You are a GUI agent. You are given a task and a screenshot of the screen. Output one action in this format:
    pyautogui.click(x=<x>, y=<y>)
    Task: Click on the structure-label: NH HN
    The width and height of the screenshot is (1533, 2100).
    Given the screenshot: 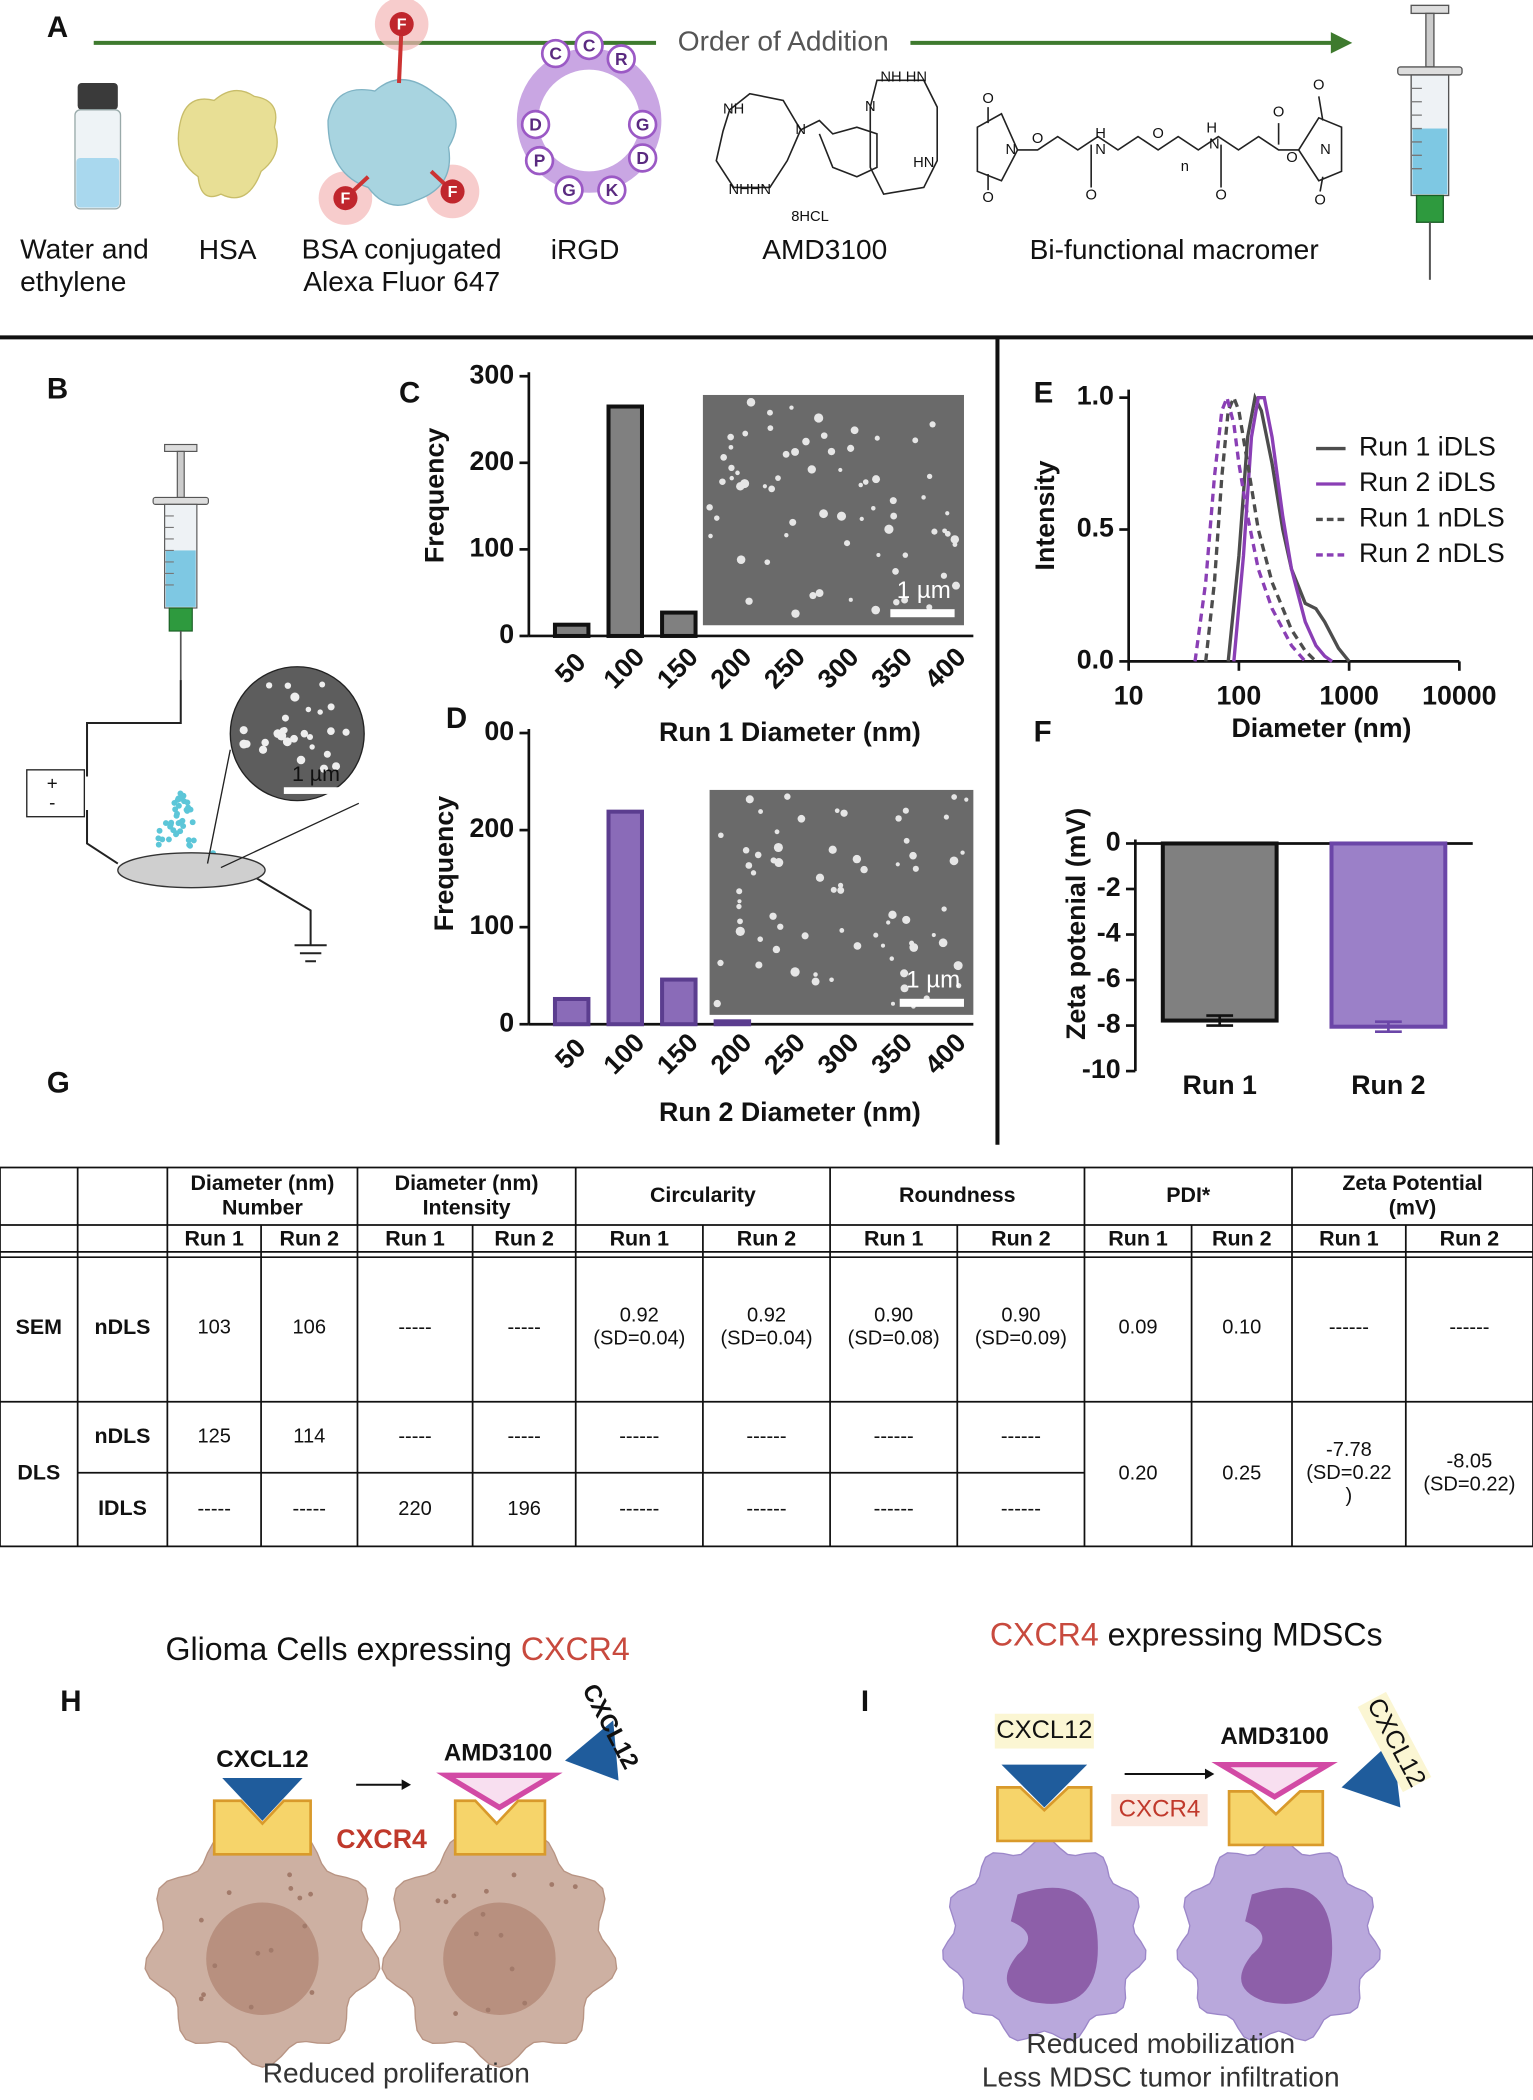 What is the action you would take?
    pyautogui.click(x=903, y=78)
    